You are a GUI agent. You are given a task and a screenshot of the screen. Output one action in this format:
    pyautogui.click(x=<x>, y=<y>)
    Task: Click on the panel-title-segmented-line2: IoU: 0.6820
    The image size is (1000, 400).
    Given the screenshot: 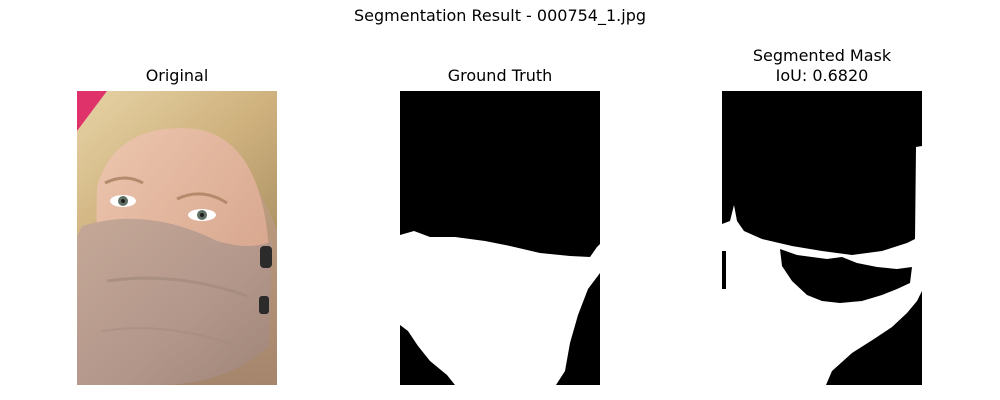 What is the action you would take?
    pyautogui.click(x=822, y=75)
    